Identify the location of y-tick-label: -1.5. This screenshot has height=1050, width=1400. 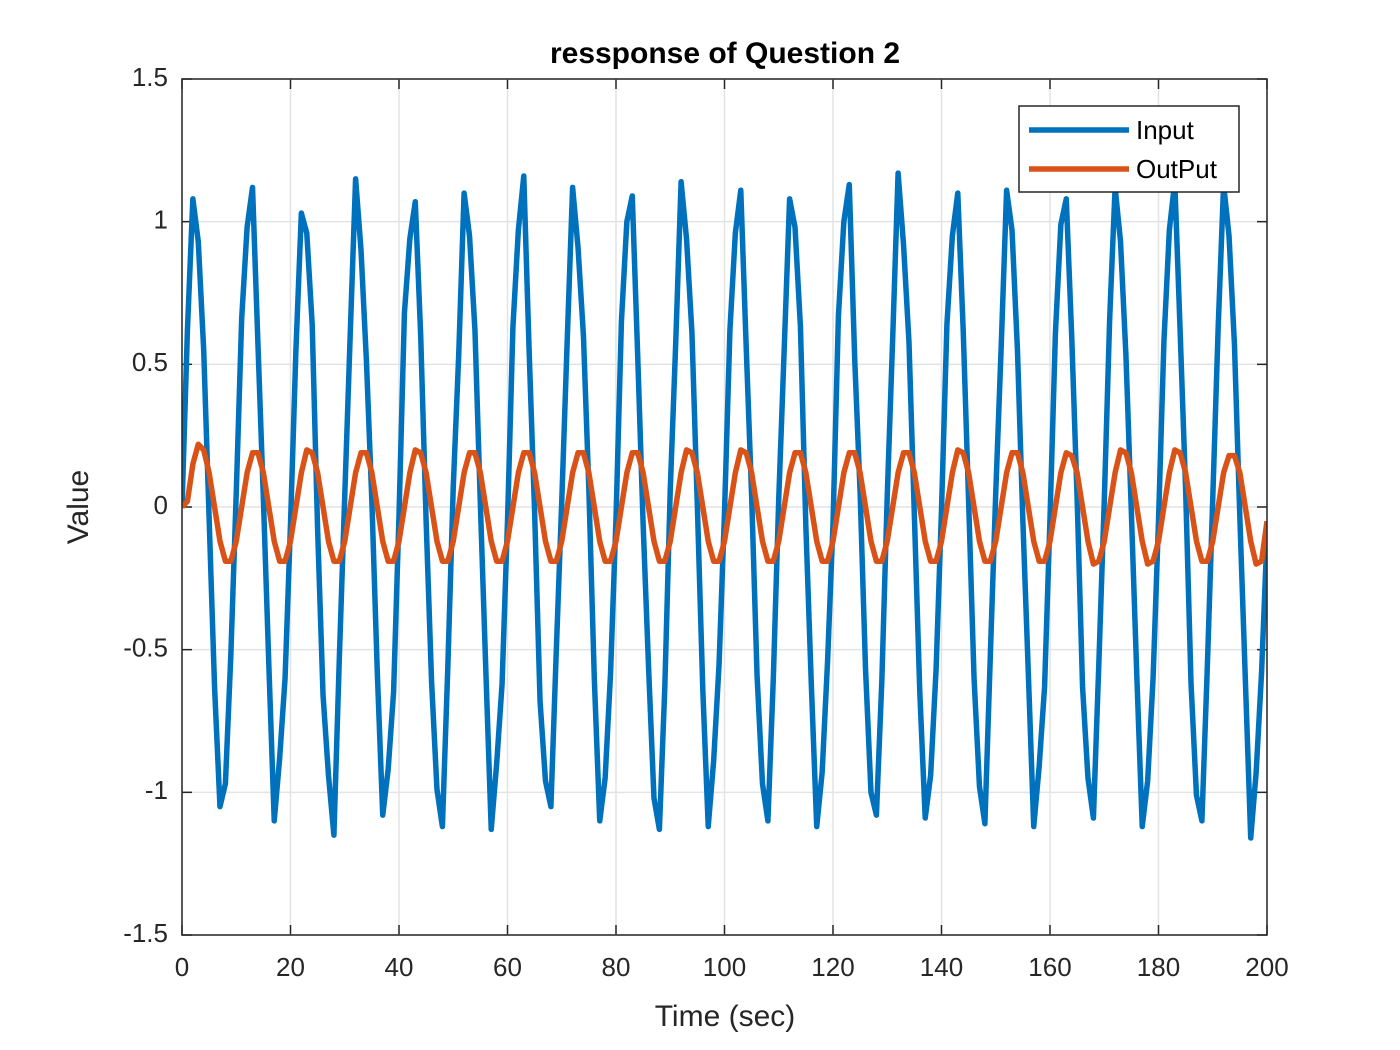
(145, 933).